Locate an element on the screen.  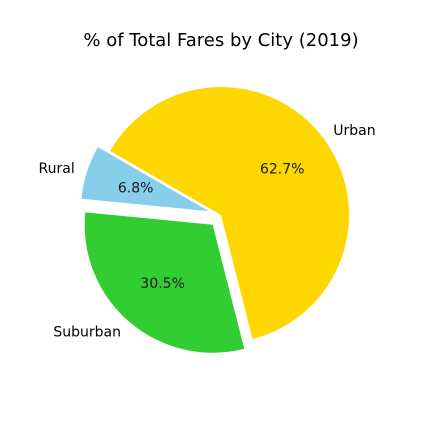
slice-pct-suburban: 30.5% is located at coordinates (162, 284).